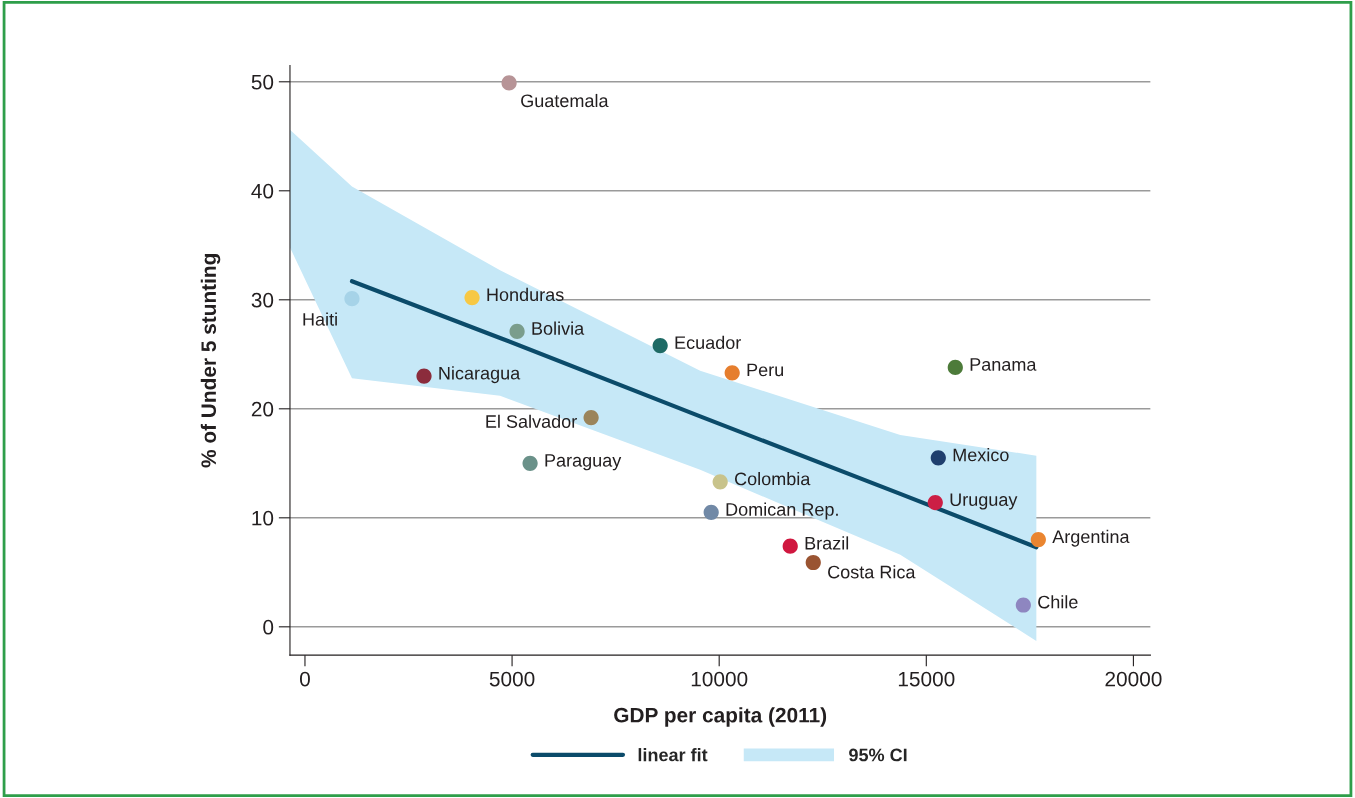 Image resolution: width=1355 pixels, height=798 pixels. Describe the element at coordinates (565, 100) in the screenshot. I see `annotation: Guatemala` at that location.